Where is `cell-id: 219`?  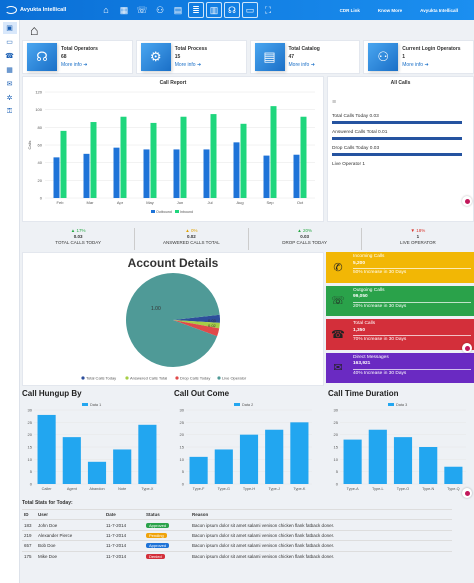 cell-id: 219 is located at coordinates (29, 535).